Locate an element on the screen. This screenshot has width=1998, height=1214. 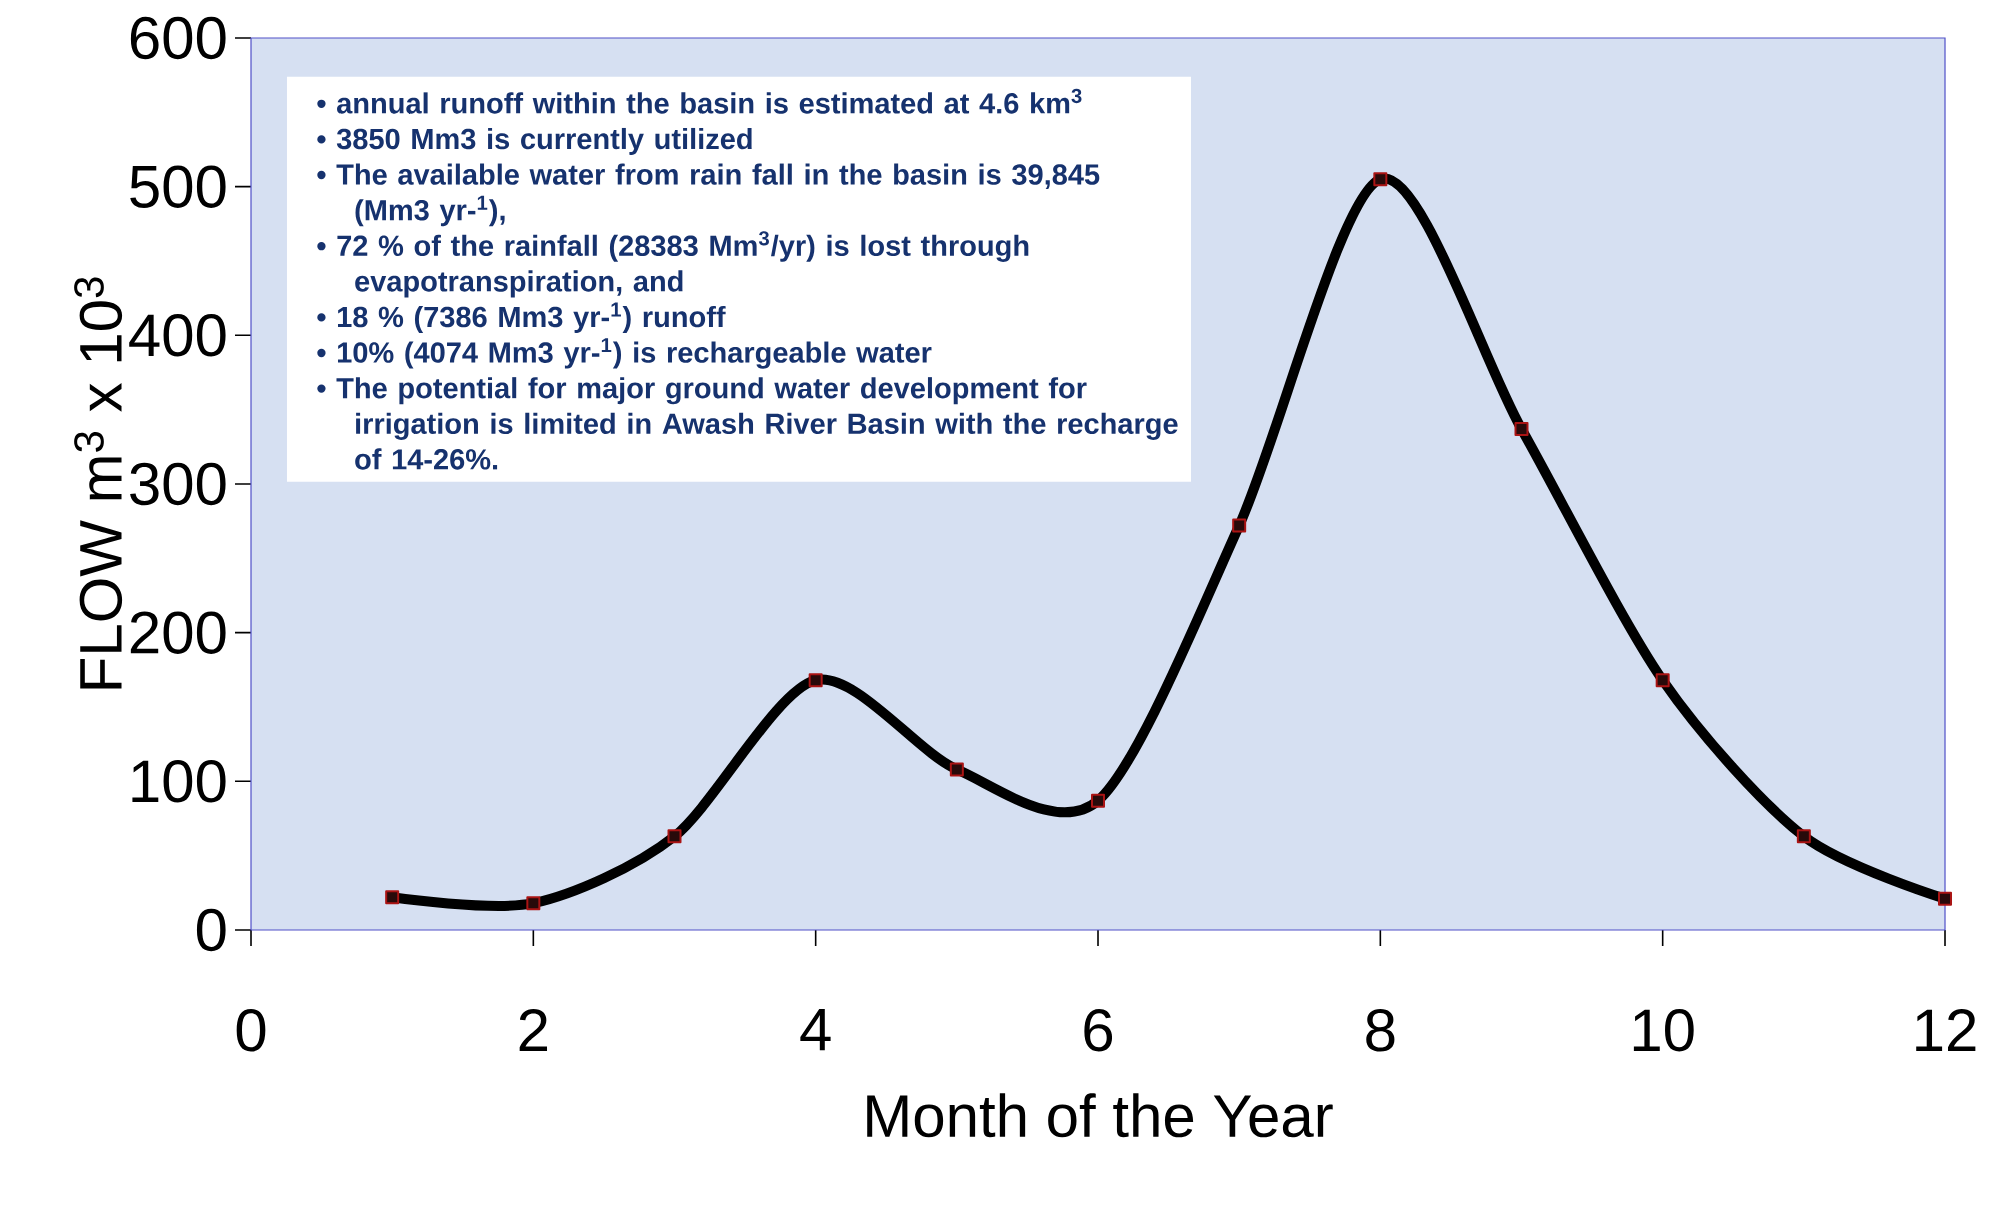
annotation: • 18 % (7386 Mm3 yr-$^{1}$) runoff is located at coordinates (521, 317).